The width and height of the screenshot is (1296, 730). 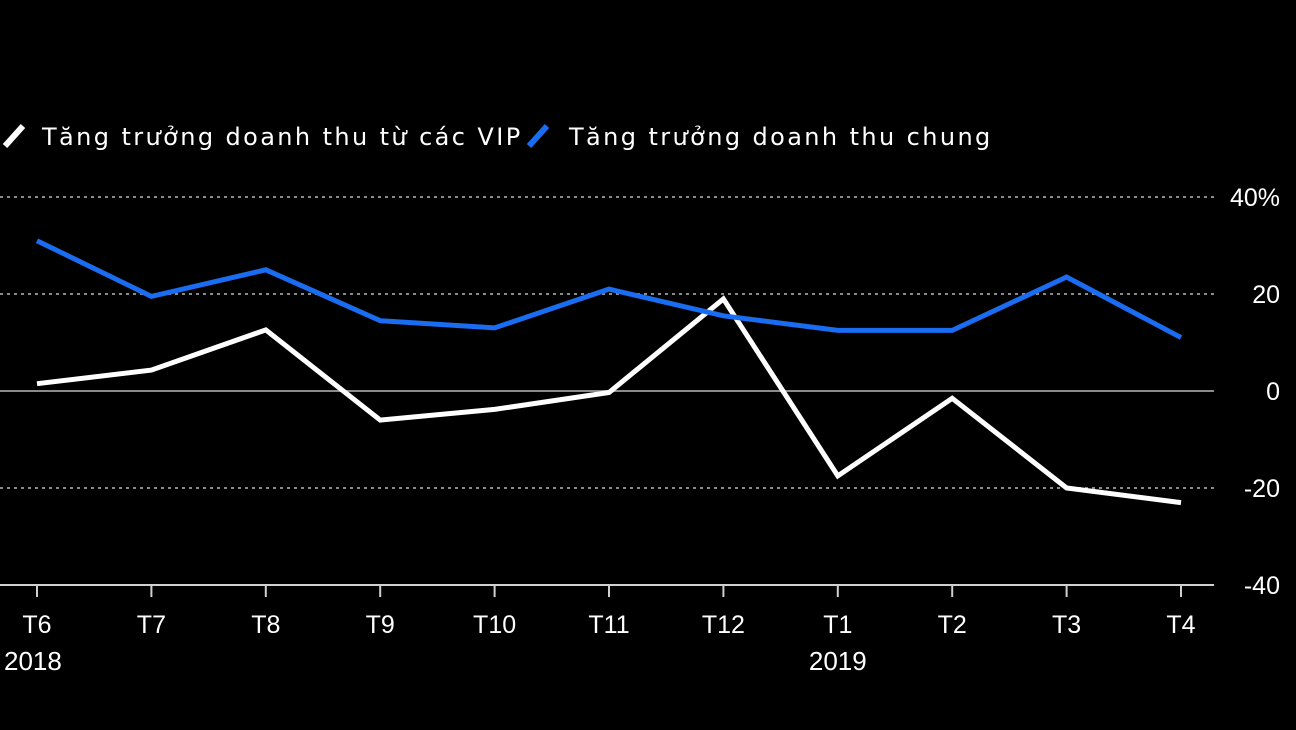 I want to click on x-tick-label: T11, so click(x=608, y=625).